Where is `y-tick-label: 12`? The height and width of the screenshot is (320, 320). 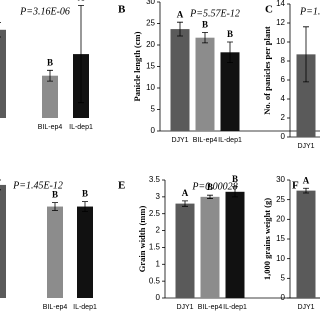 y-tick-label: 12 is located at coordinates (280, 22).